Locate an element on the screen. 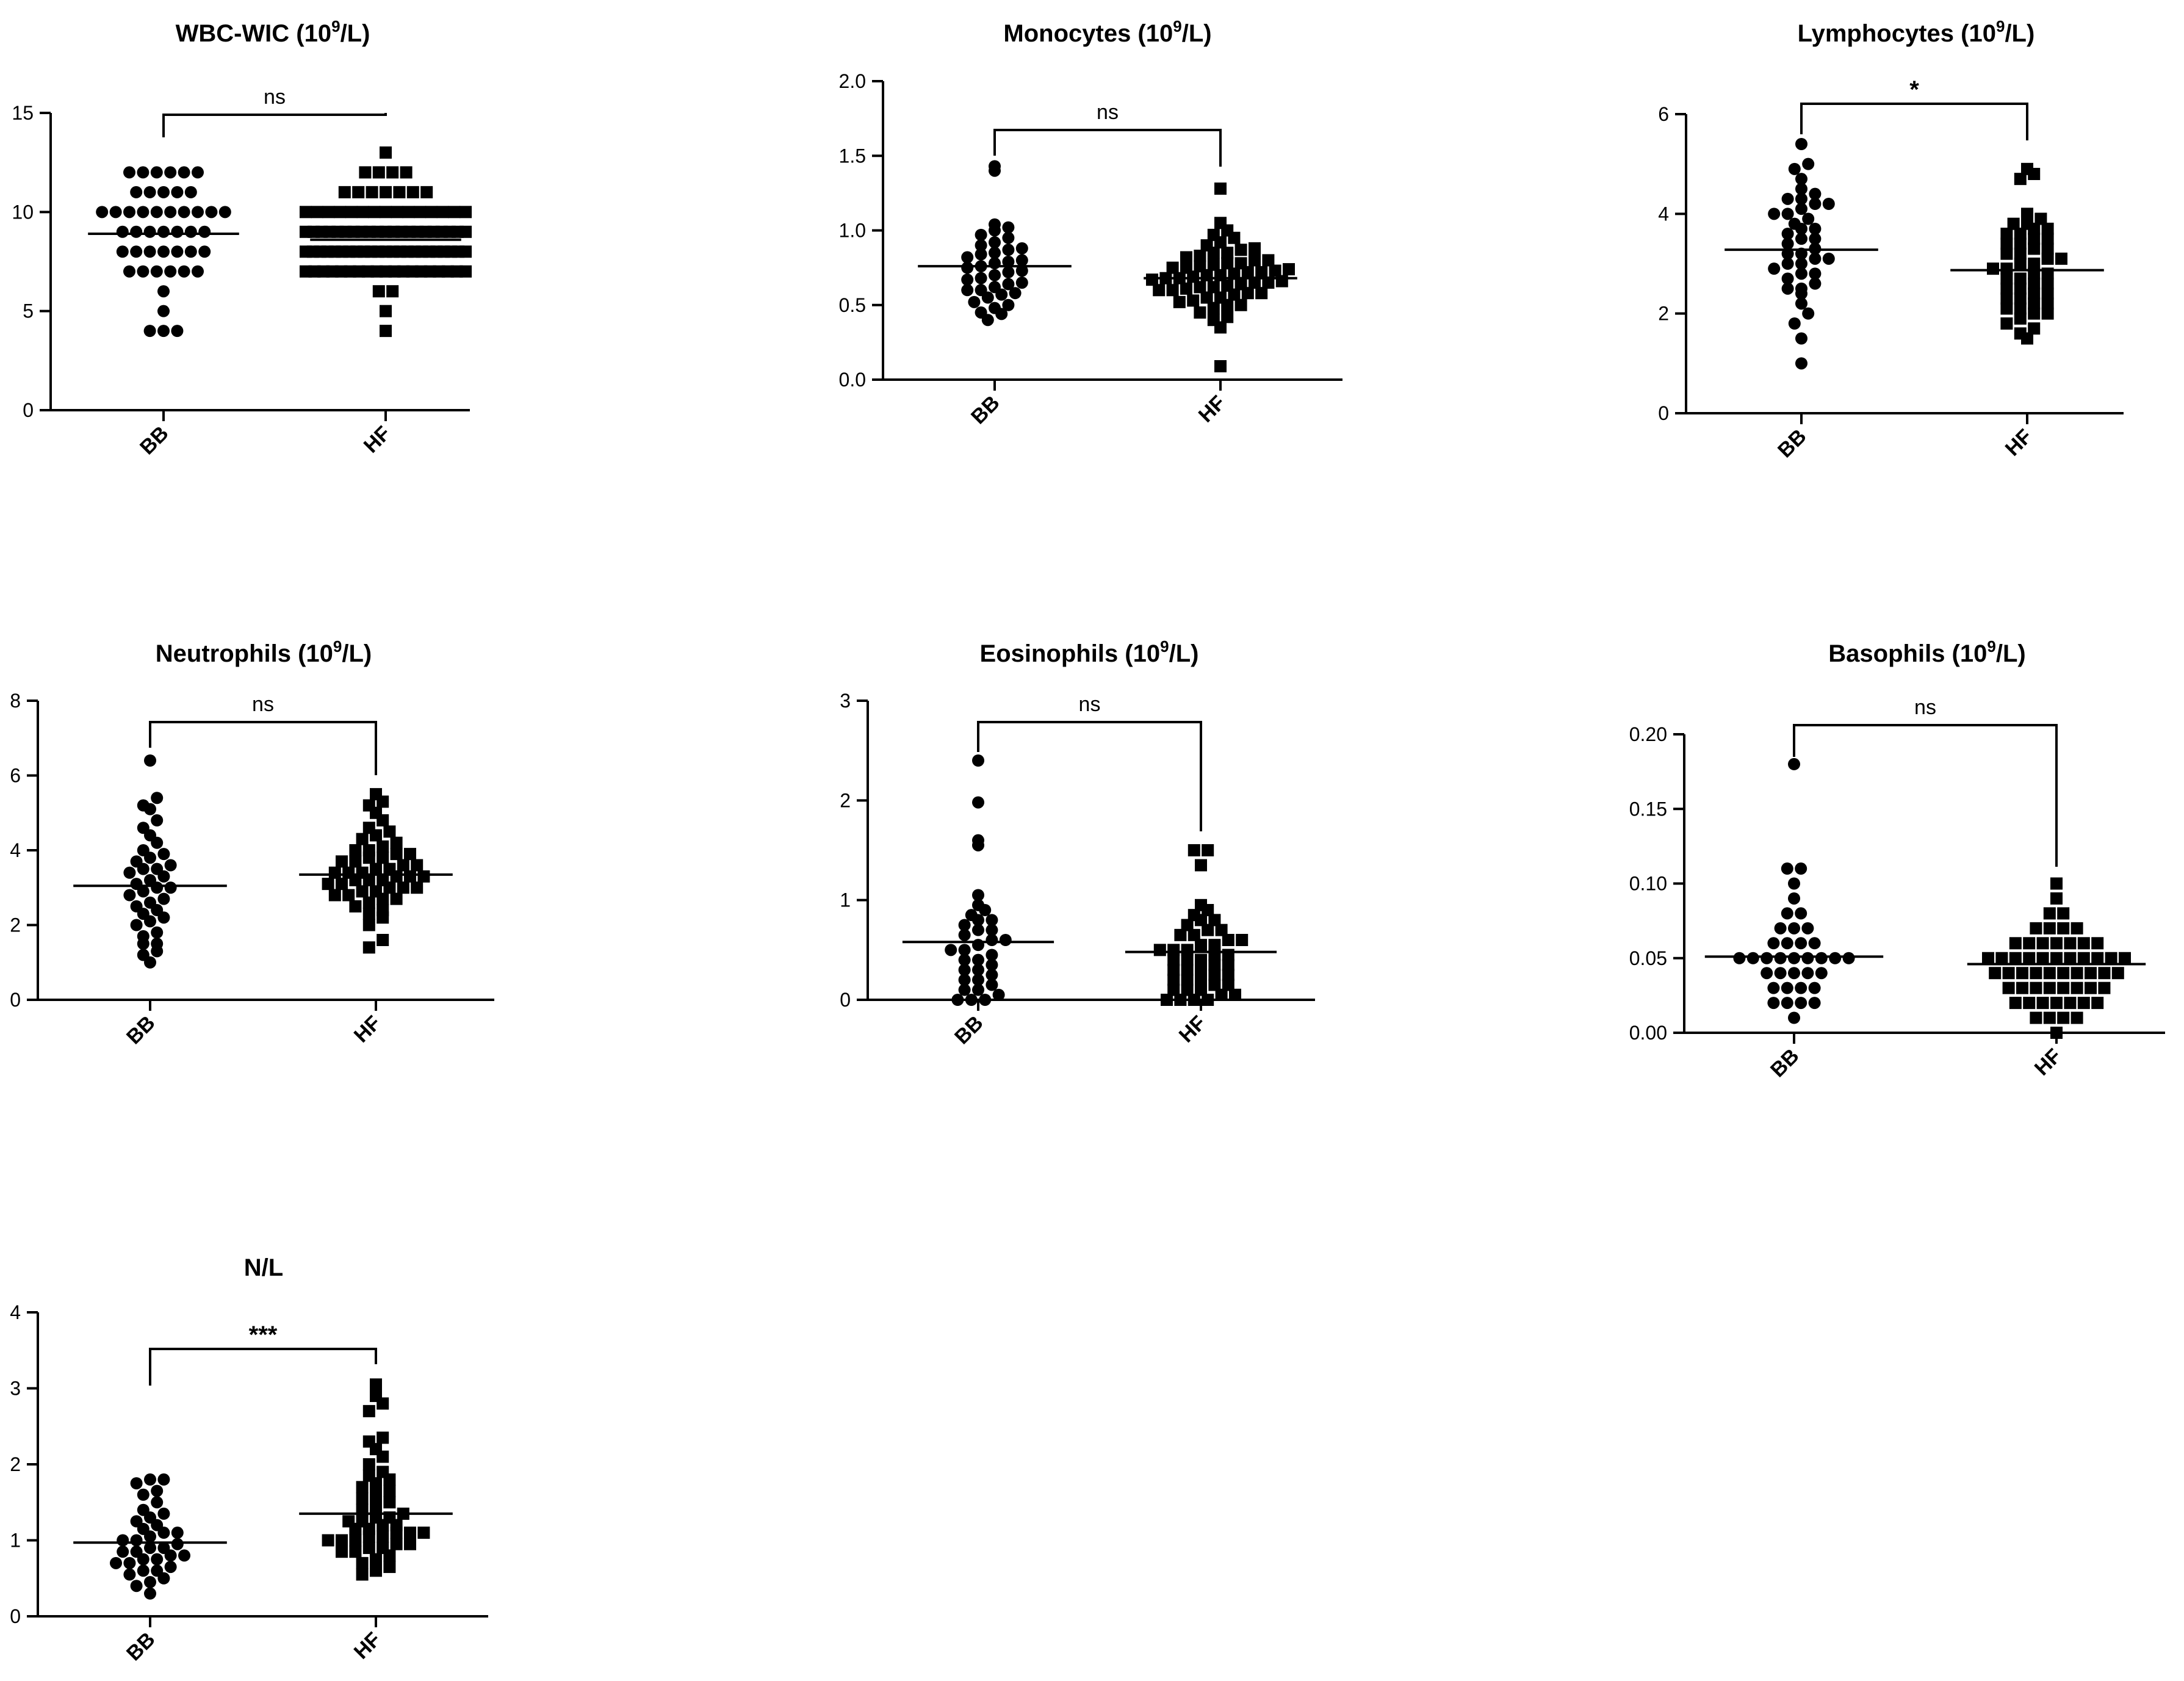 This screenshot has height=1681, width=2184. chart-title: Eosinophils (109/L) is located at coordinates (1089, 652).